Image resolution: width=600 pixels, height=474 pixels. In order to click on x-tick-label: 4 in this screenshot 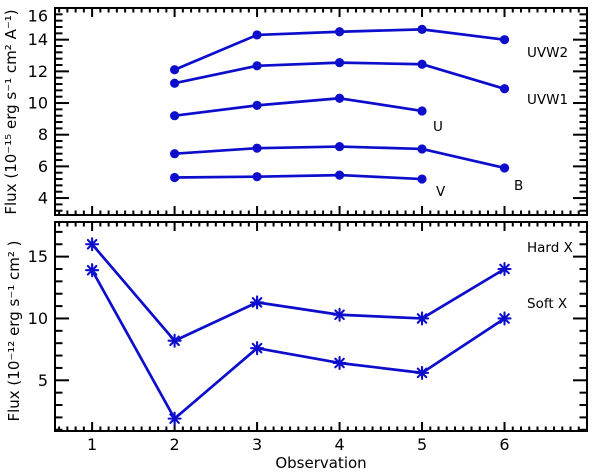, I will do `click(339, 444)`.